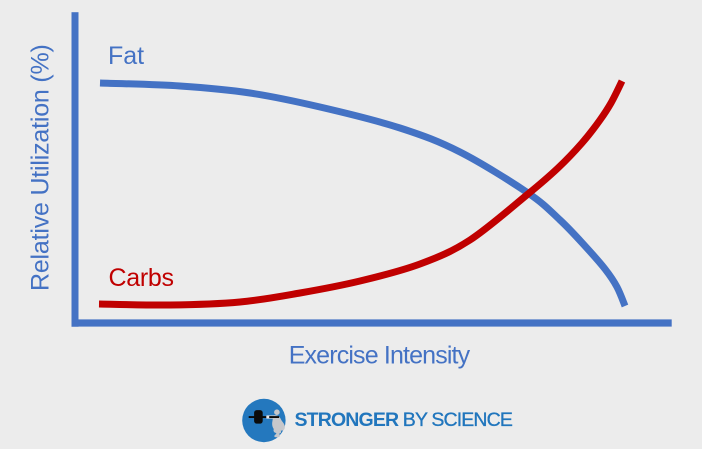  I want to click on svg-text: Exercise Intensity, so click(380, 356).